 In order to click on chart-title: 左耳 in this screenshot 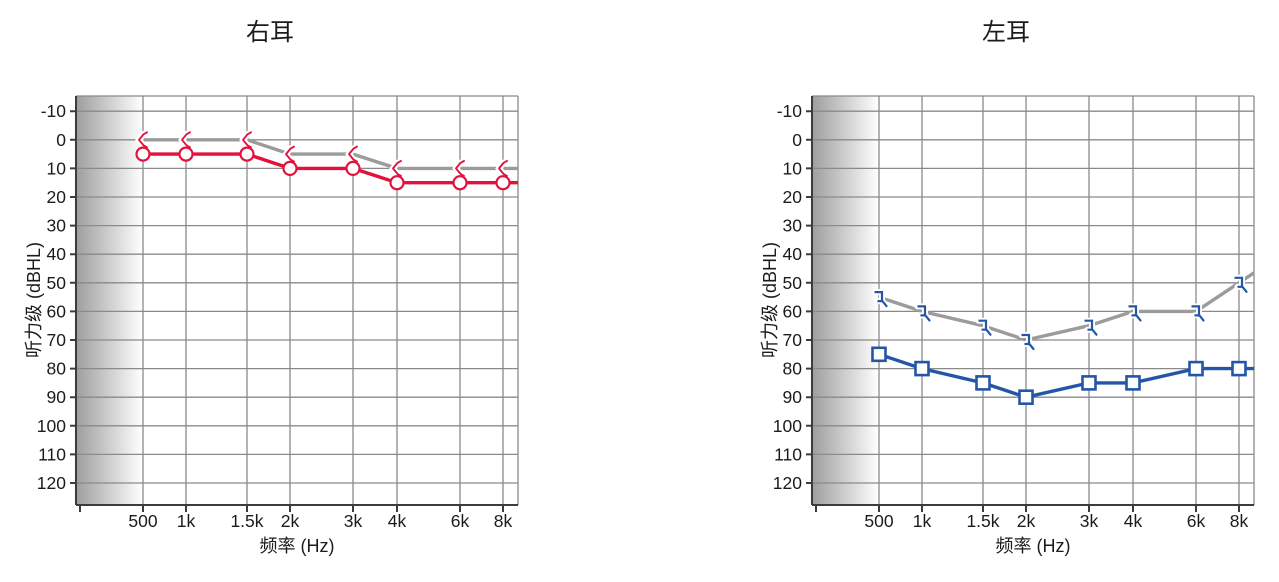, I will do `click(1006, 32)`.